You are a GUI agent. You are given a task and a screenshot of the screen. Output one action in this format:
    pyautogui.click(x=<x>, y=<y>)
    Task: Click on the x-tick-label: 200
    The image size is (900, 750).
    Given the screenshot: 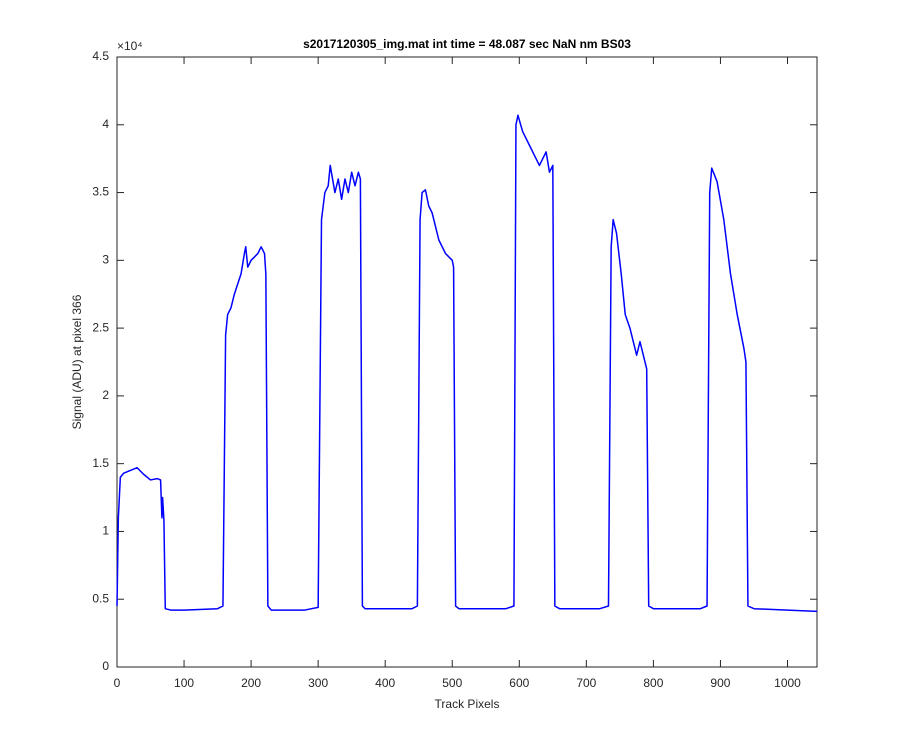 What is the action you would take?
    pyautogui.click(x=251, y=683)
    